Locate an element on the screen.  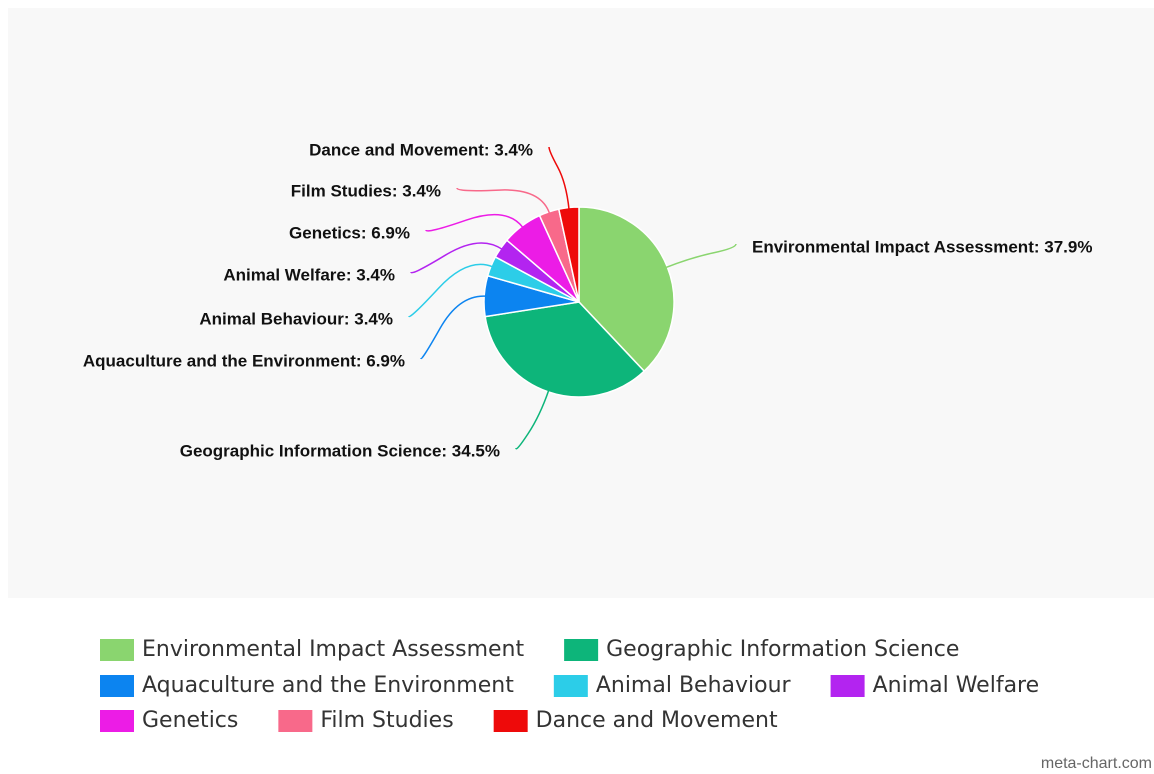
legend-label: Film Studies is located at coordinates (386, 720).